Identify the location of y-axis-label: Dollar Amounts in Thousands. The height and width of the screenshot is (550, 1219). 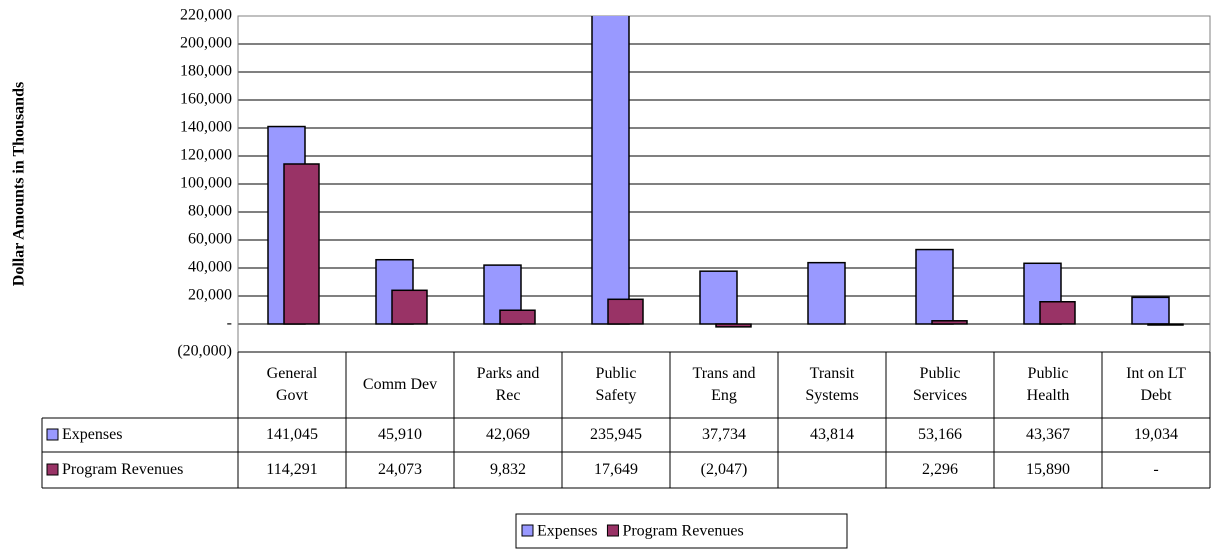
(19, 184).